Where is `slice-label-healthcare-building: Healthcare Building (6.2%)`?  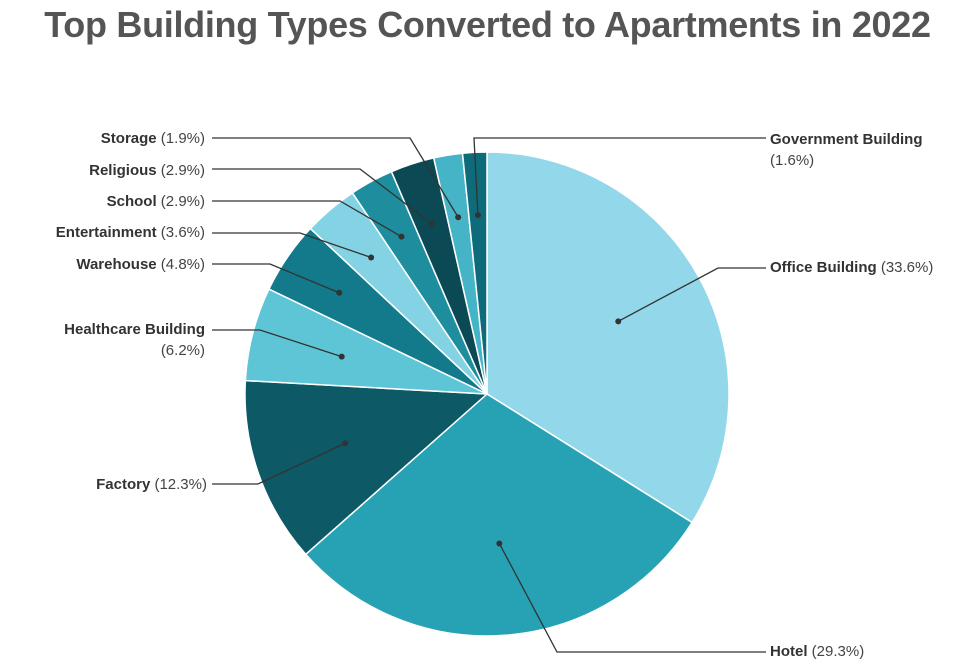 slice-label-healthcare-building: Healthcare Building (6.2%) is located at coordinates (134, 340).